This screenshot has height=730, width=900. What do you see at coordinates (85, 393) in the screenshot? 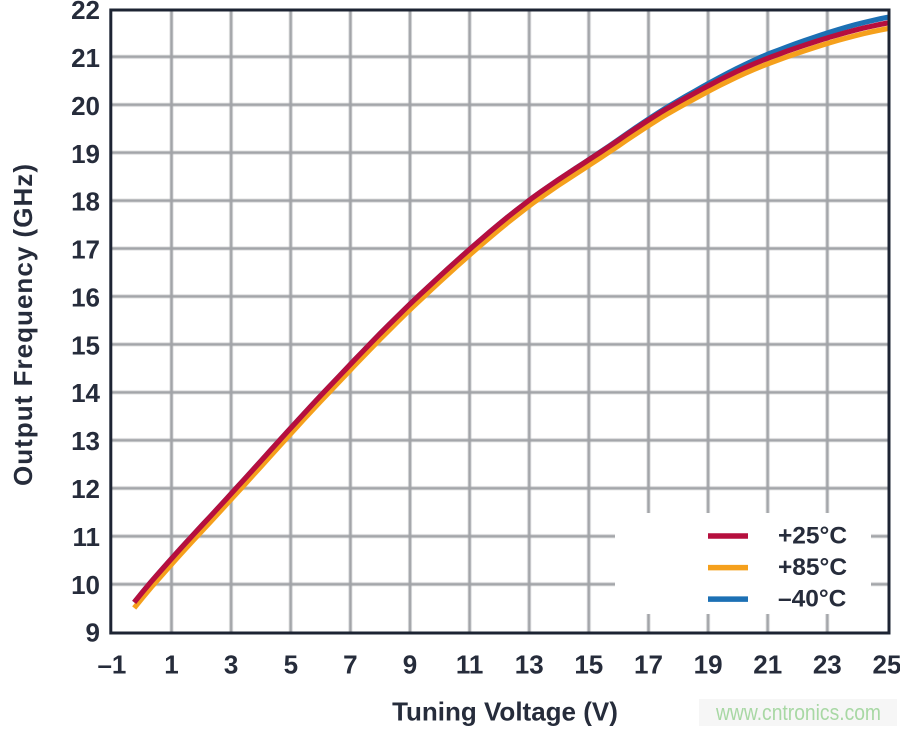
I see `svg-text: 14` at bounding box center [85, 393].